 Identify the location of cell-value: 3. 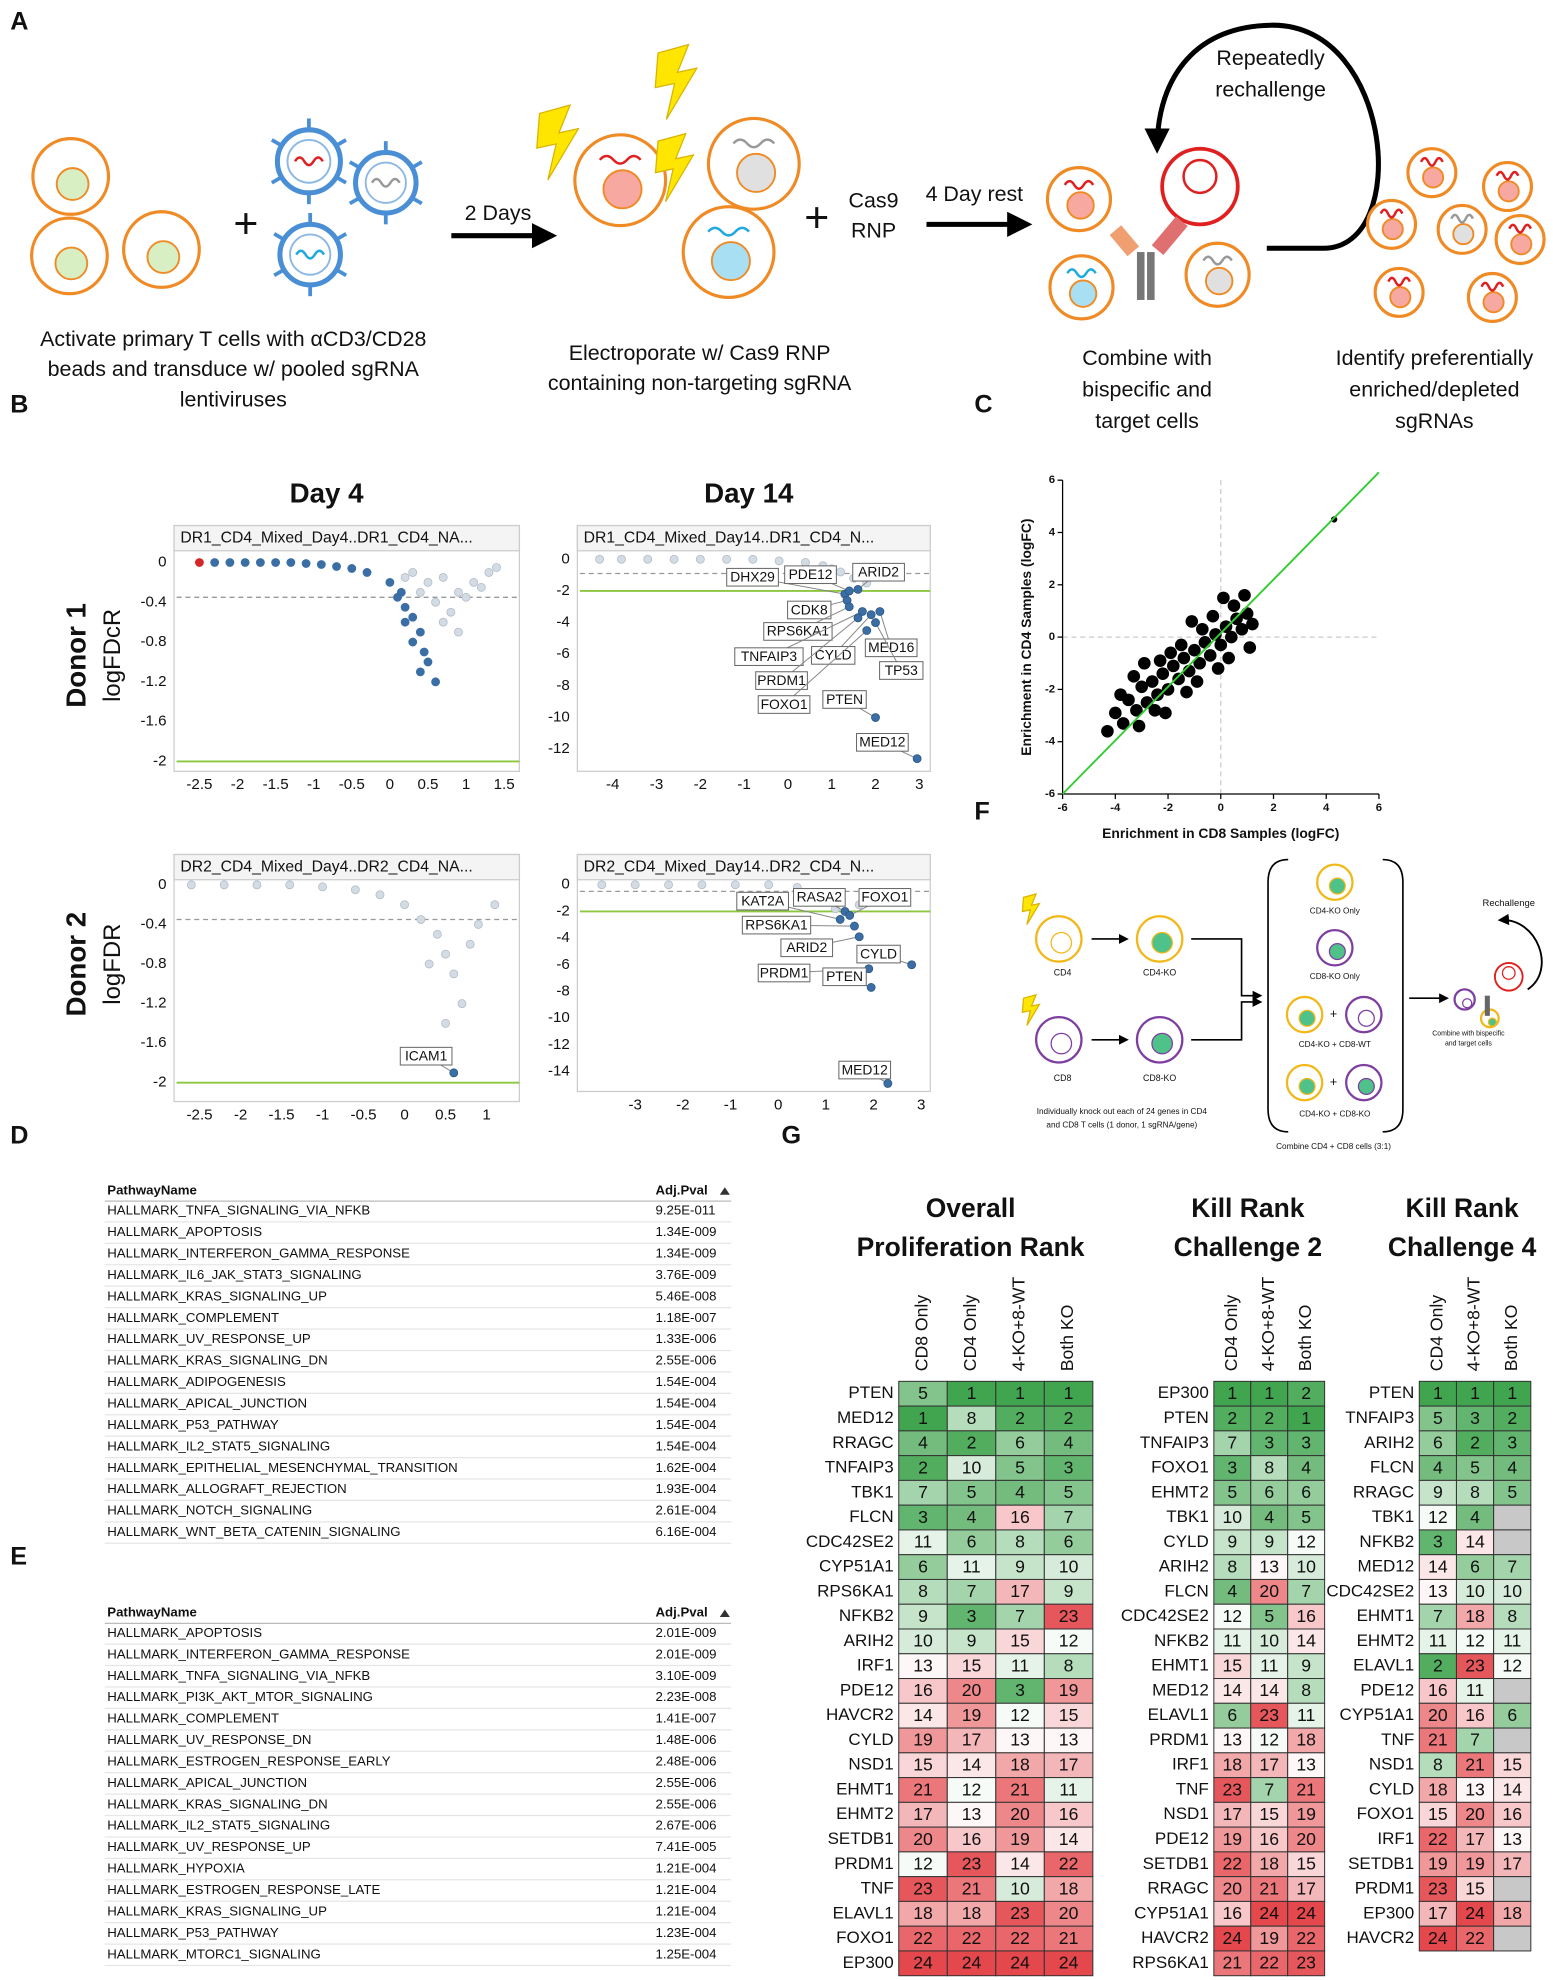
(1475, 1418).